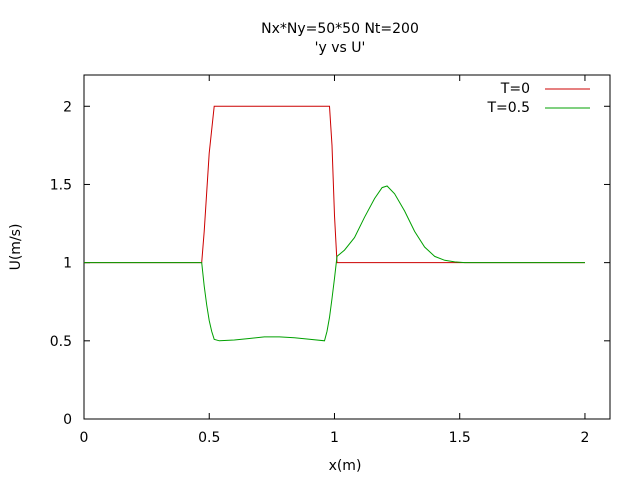 Image resolution: width=640 pixels, height=480 pixels. I want to click on y-axis-label: U(m/s), so click(16, 247).